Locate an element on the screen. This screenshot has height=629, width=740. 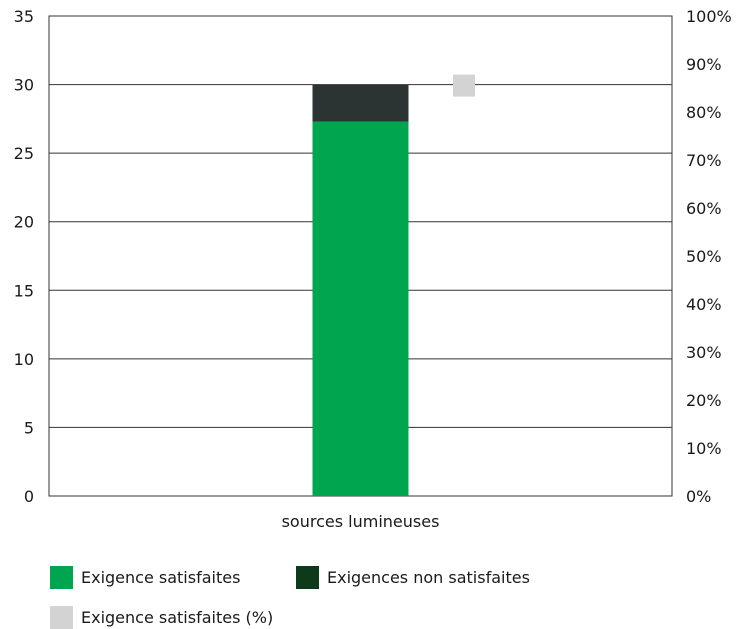
right-tick-label: 70% is located at coordinates (704, 160).